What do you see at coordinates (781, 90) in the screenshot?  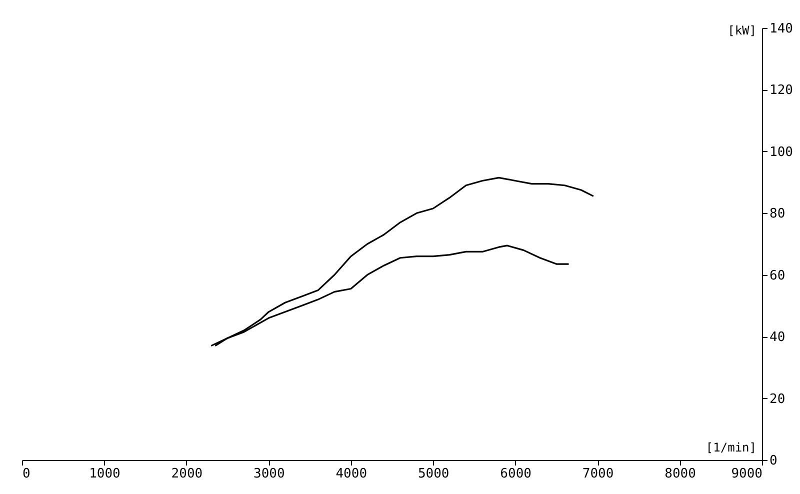 I see `y-tick-label: 120` at bounding box center [781, 90].